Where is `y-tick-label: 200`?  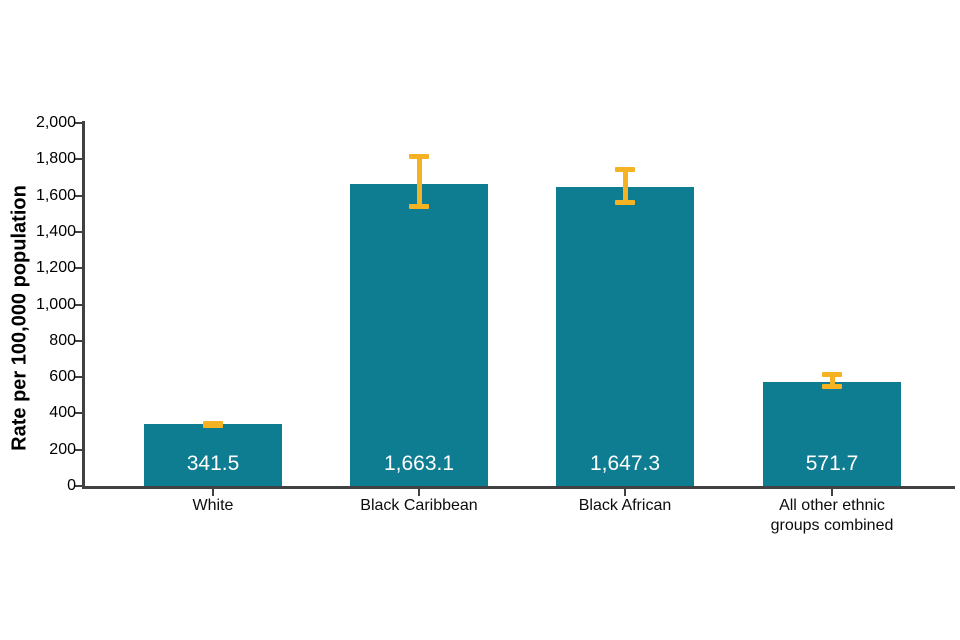 y-tick-label: 200 is located at coordinates (62, 449).